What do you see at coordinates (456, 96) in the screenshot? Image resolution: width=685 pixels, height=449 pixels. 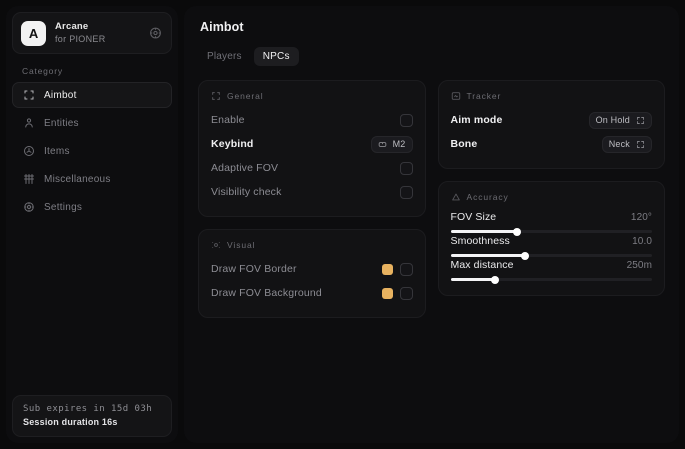 I see `screen-icon` at bounding box center [456, 96].